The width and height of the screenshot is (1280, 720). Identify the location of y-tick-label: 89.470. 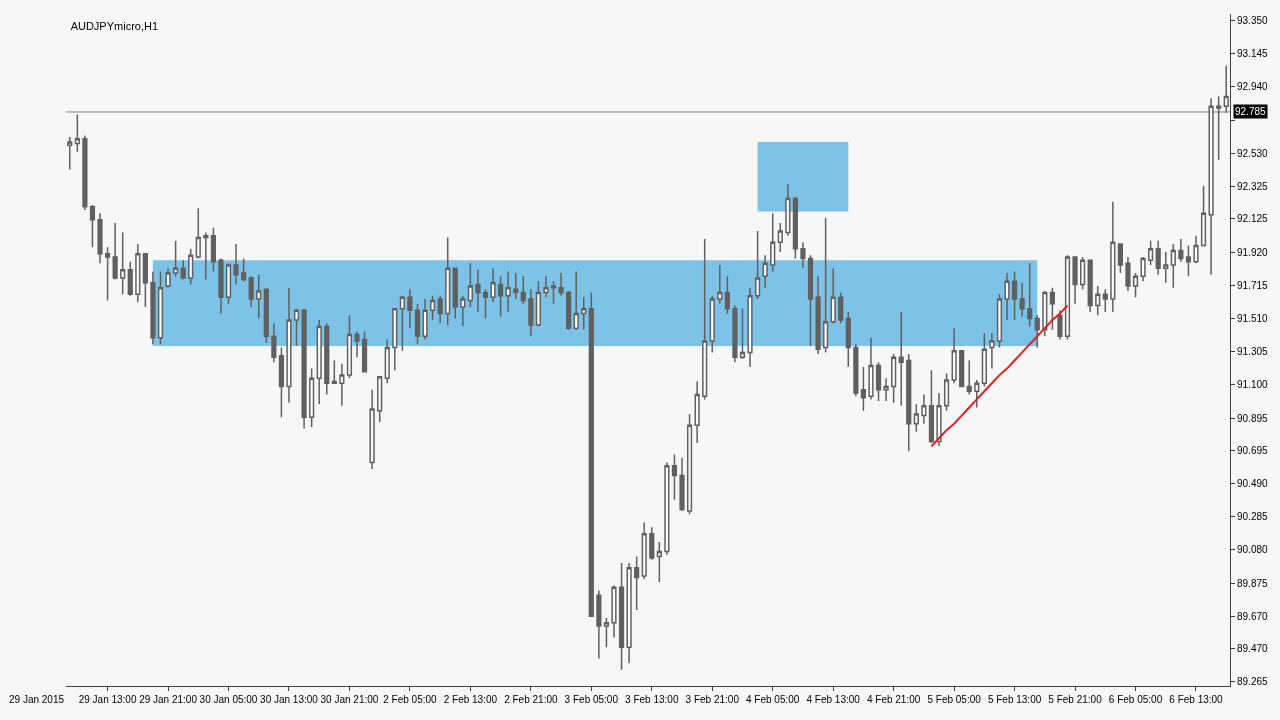
(1253, 649).